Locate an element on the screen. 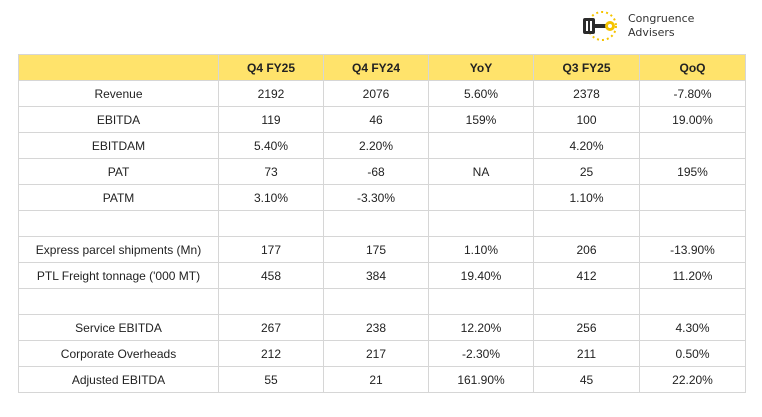 The height and width of the screenshot is (417, 762). table-cell: 177 is located at coordinates (271, 249).